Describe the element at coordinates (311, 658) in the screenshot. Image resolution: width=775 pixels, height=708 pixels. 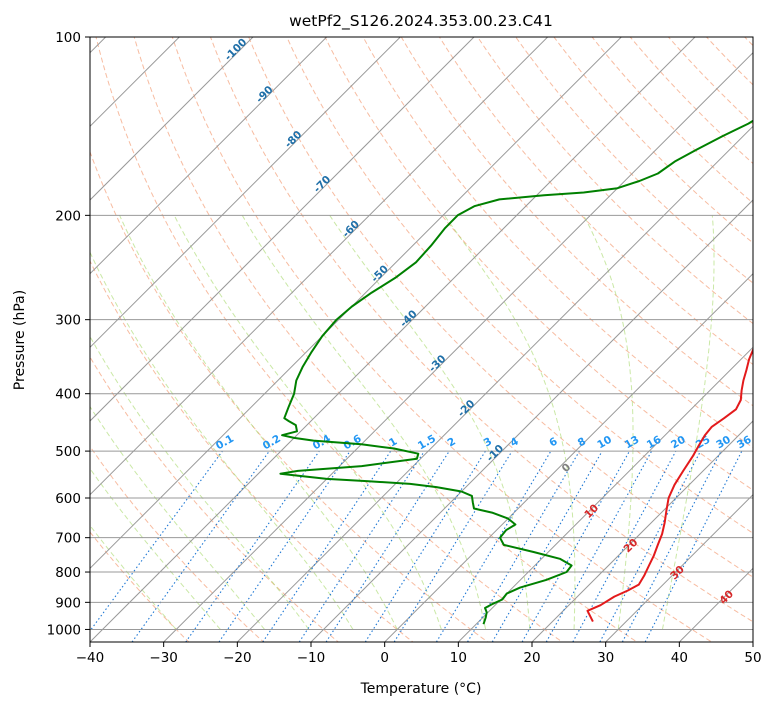
I see `x-tick-label: −10` at that location.